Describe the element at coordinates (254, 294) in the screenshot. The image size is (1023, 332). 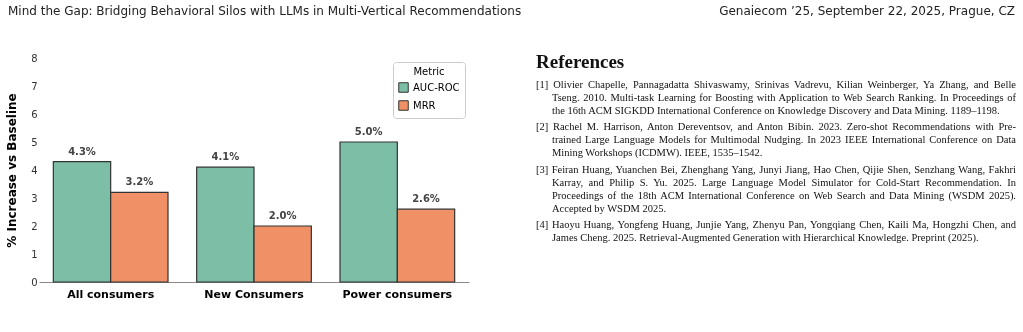
I see `x-tick-label: New Consumers` at that location.